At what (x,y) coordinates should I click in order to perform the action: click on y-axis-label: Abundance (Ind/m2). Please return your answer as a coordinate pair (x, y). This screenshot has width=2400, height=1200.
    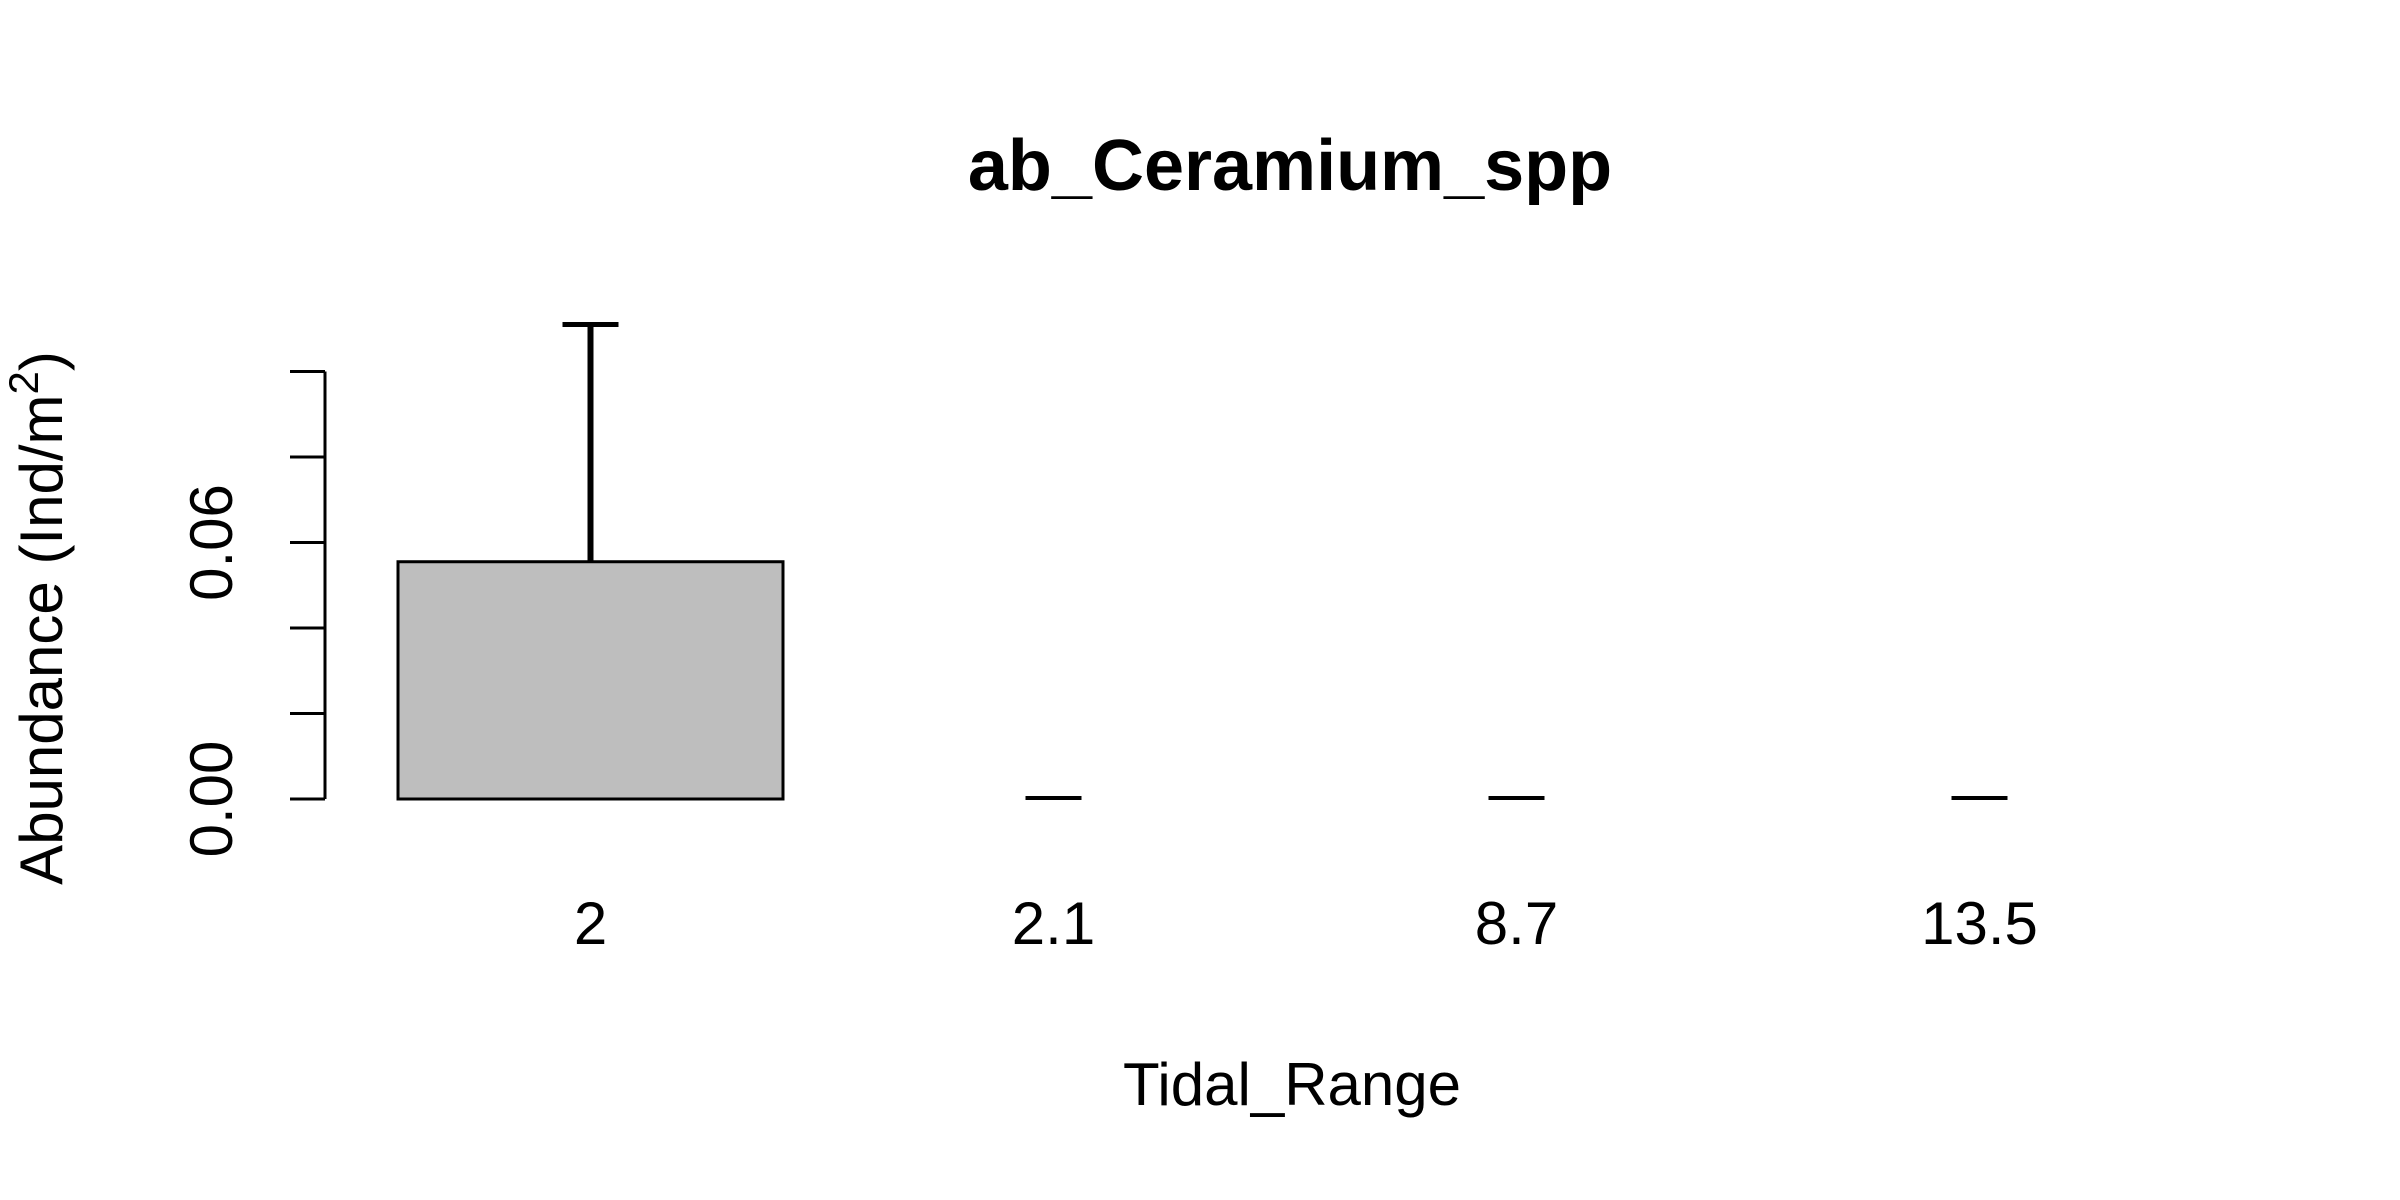
    Looking at the image, I should click on (37, 618).